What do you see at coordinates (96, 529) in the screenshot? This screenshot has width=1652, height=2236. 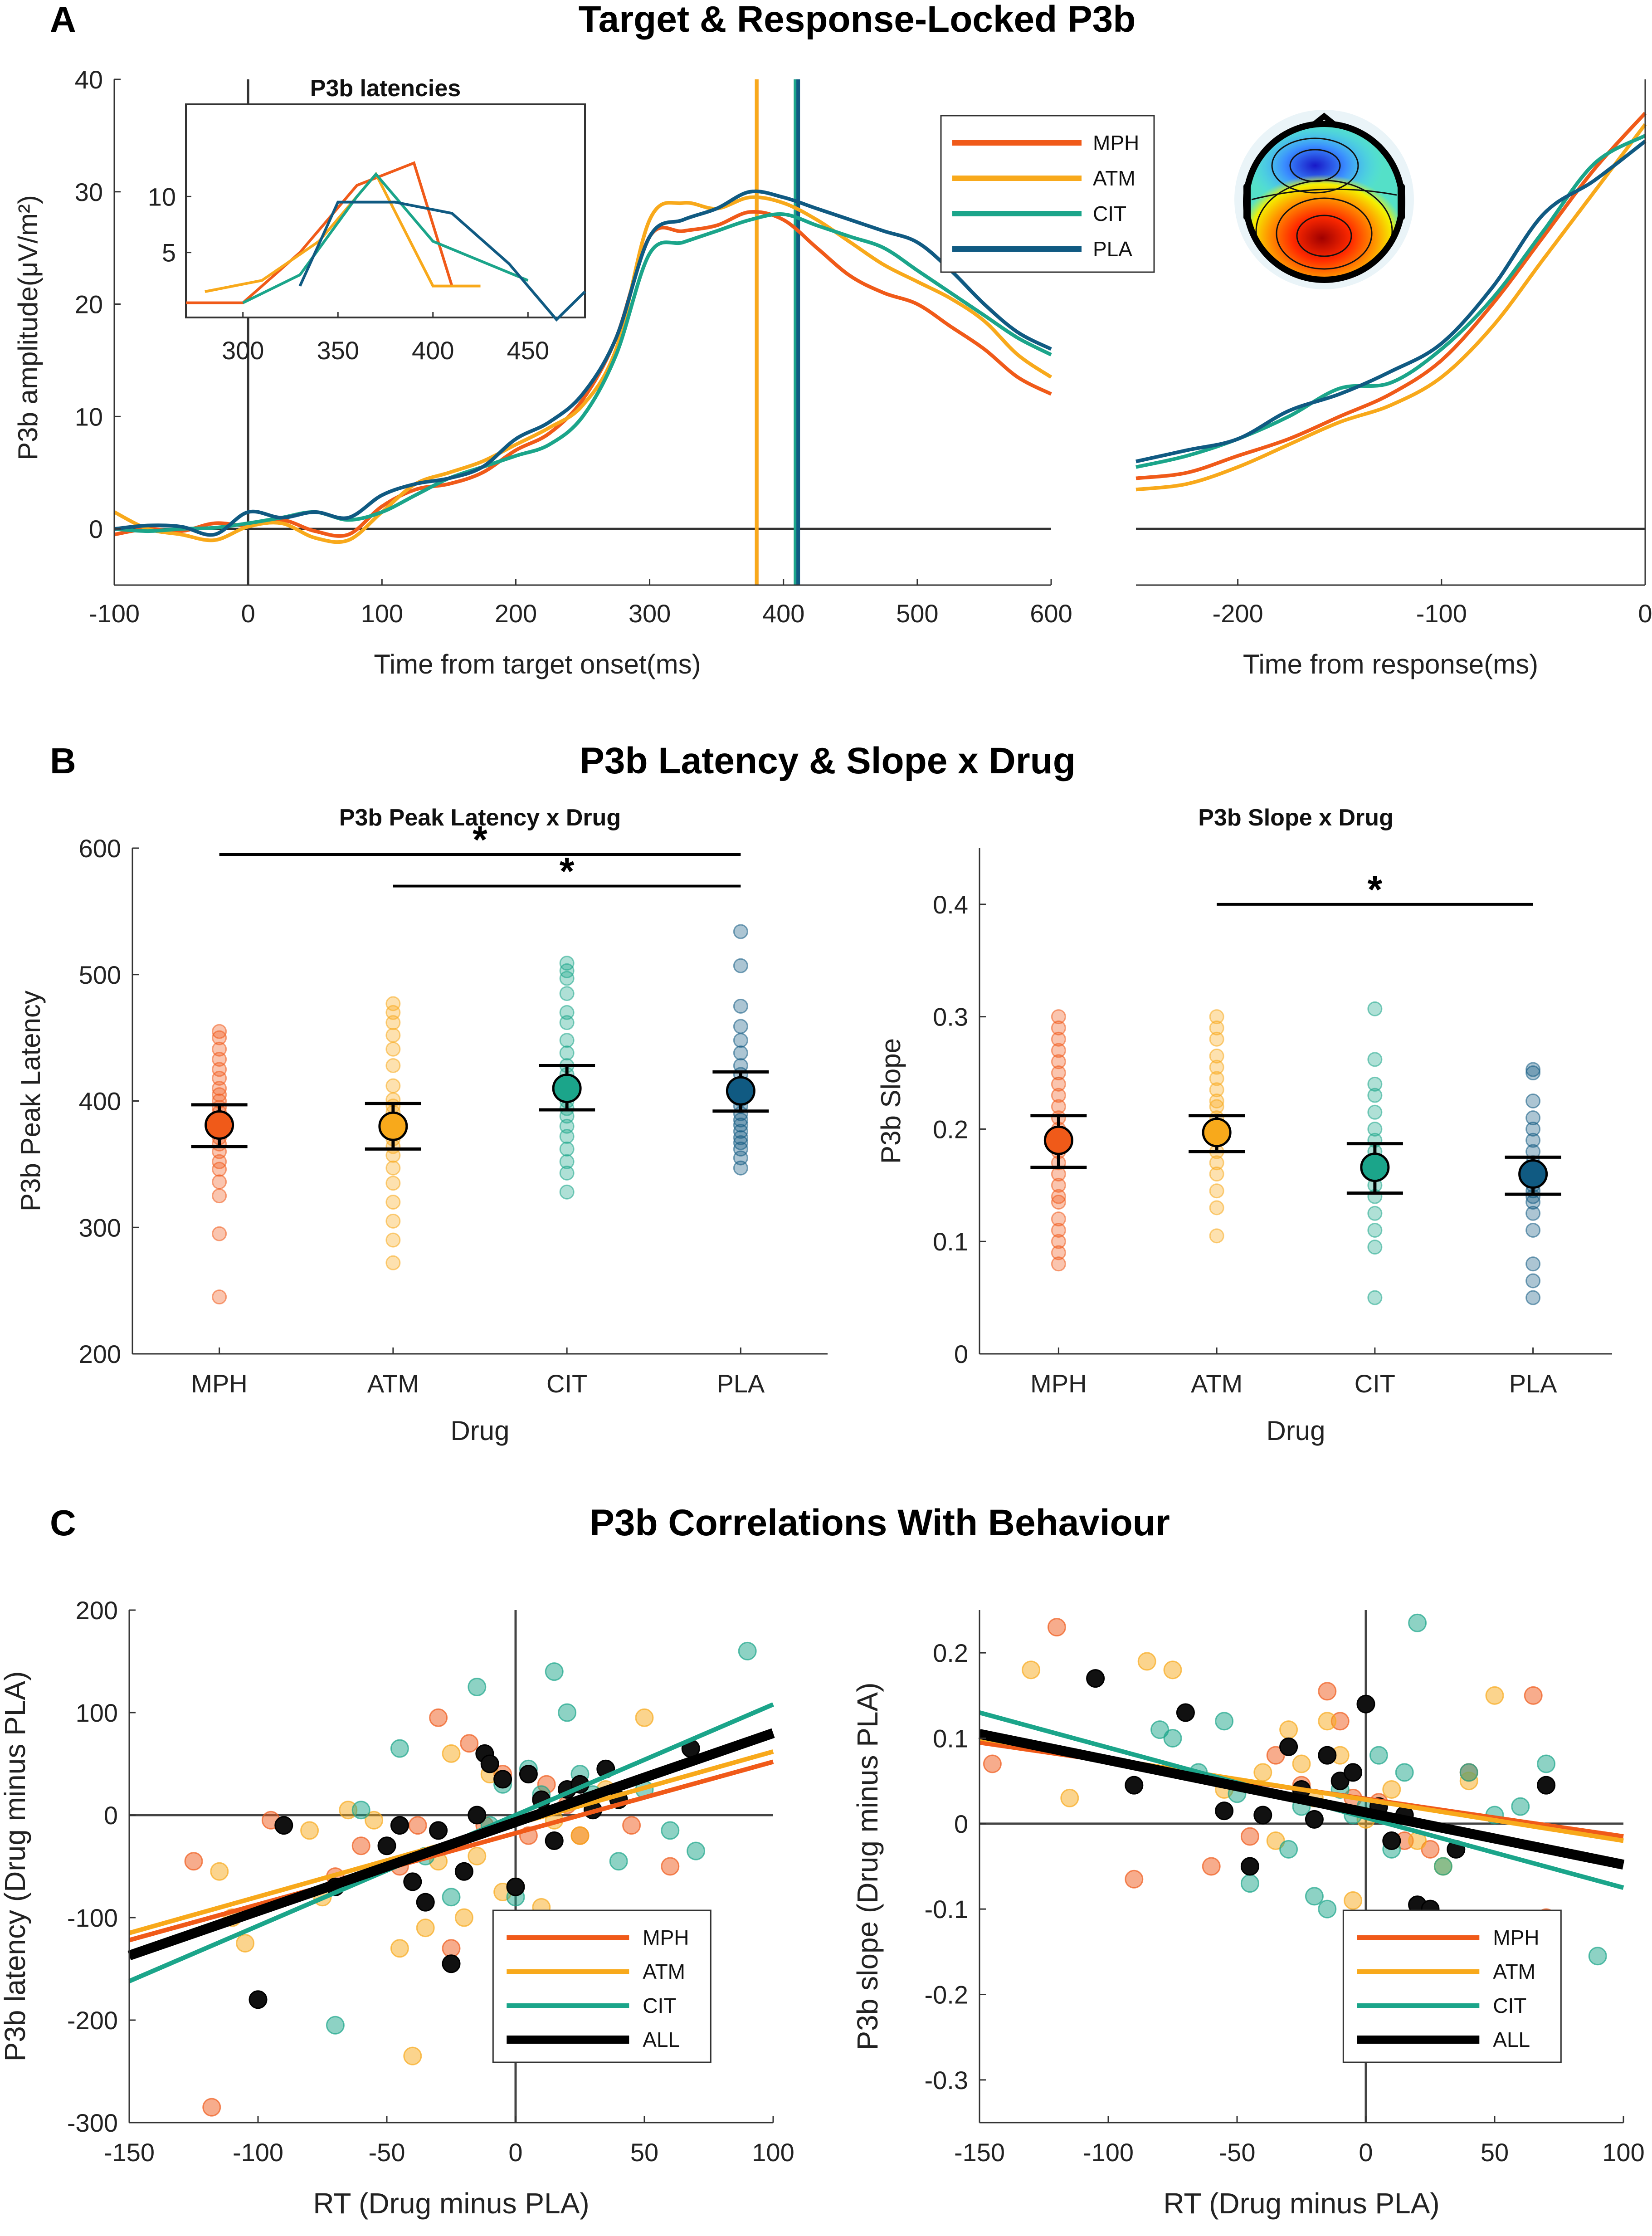 I see `y-tick-label: 0` at bounding box center [96, 529].